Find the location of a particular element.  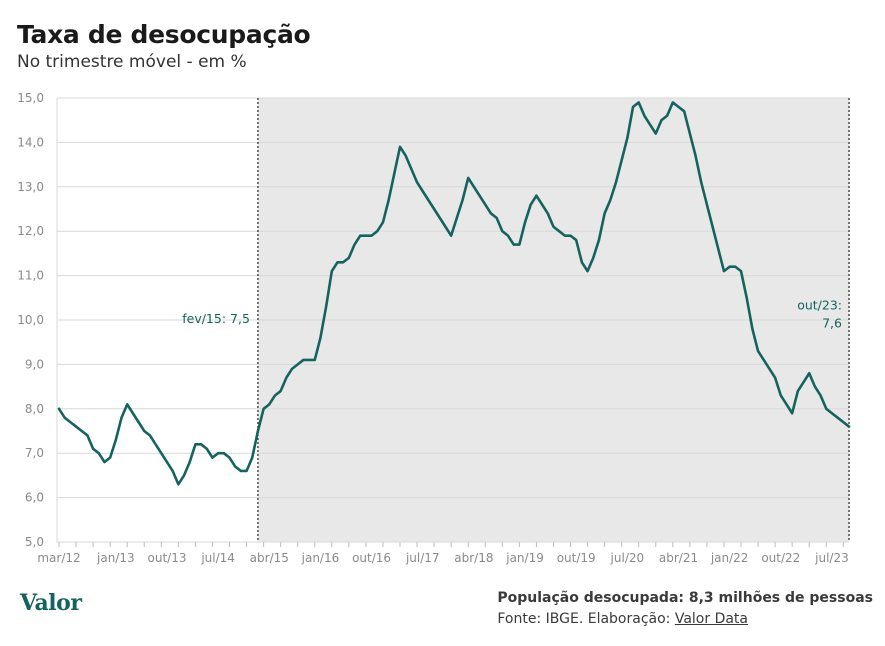

chart-subtitle: No trimestre móvel - em % is located at coordinates (132, 62).